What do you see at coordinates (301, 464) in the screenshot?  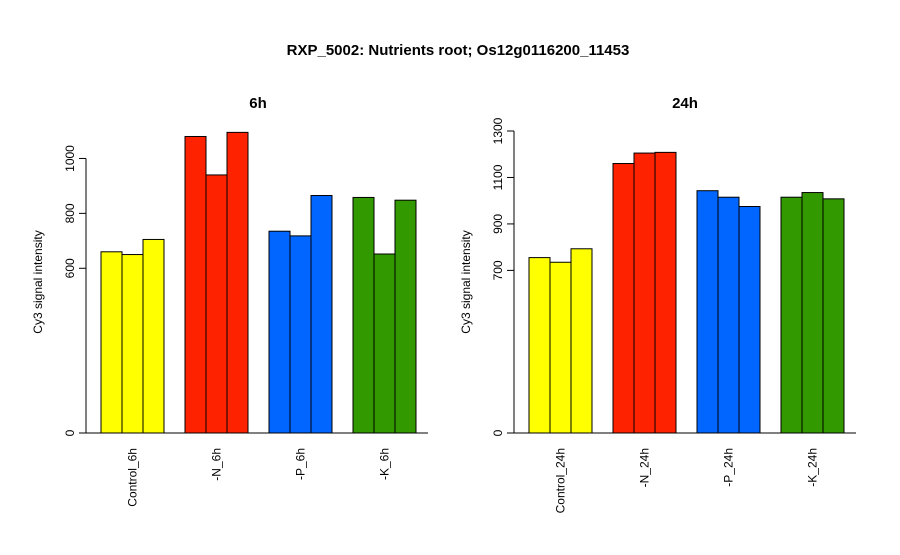 I see `x-tick-label: -P_6h` at bounding box center [301, 464].